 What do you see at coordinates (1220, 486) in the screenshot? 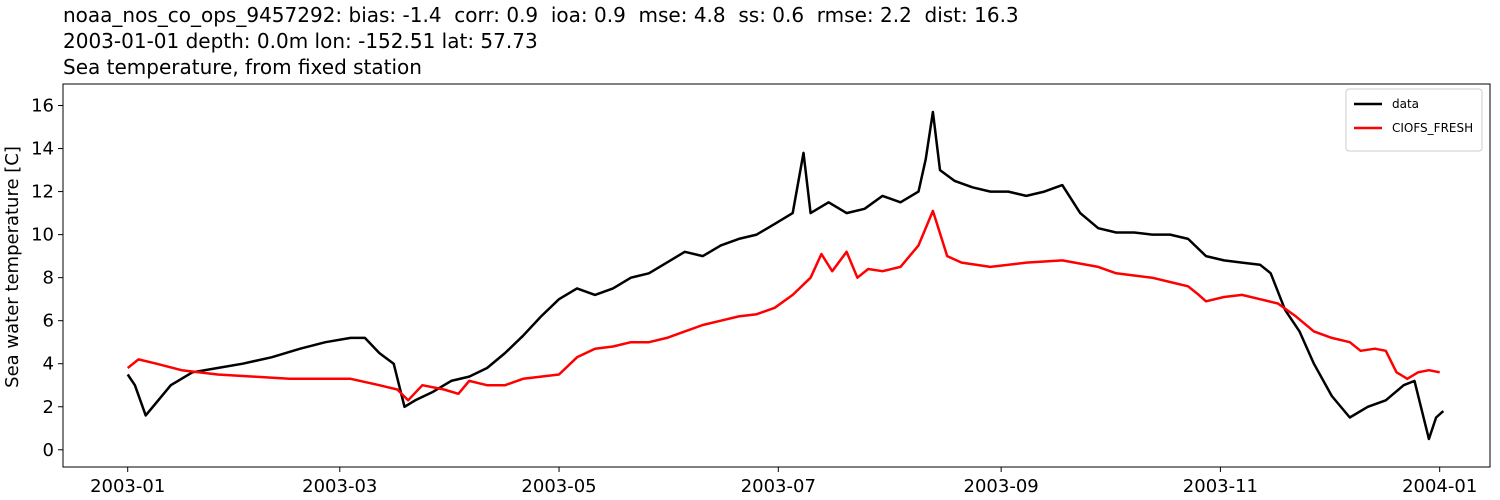
I see `x-tick-label: 2003-11` at bounding box center [1220, 486].